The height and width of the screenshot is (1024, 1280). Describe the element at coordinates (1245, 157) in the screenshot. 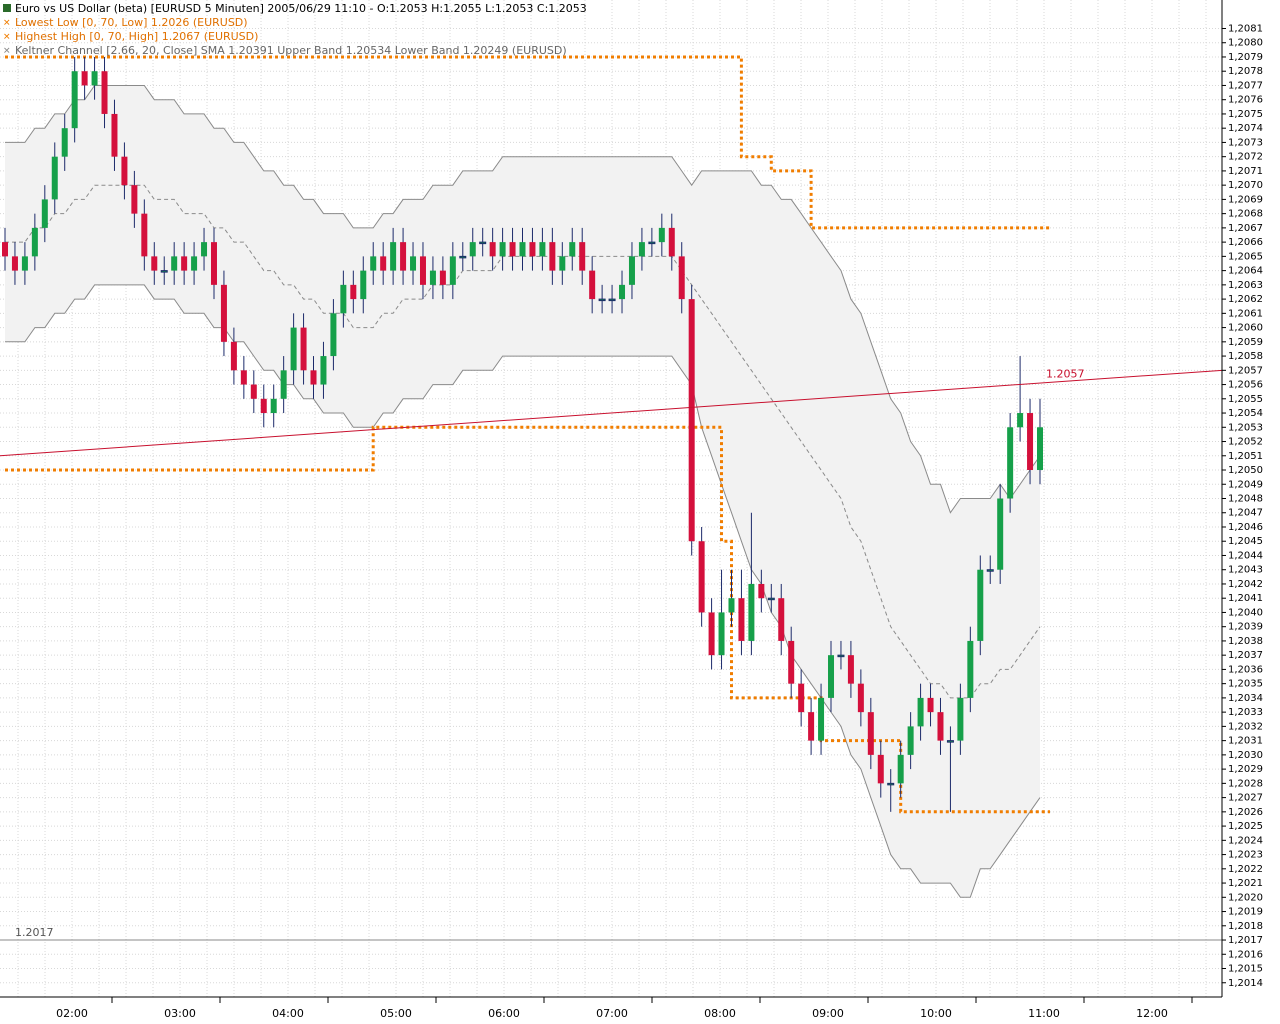

I see `y-tick-label: 1,2072` at that location.